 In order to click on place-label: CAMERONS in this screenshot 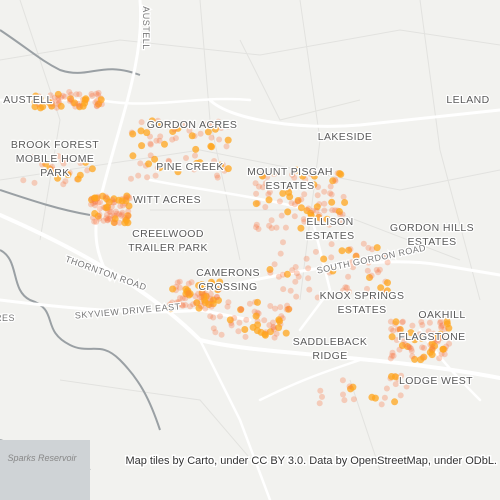, I will do `click(228, 273)`.